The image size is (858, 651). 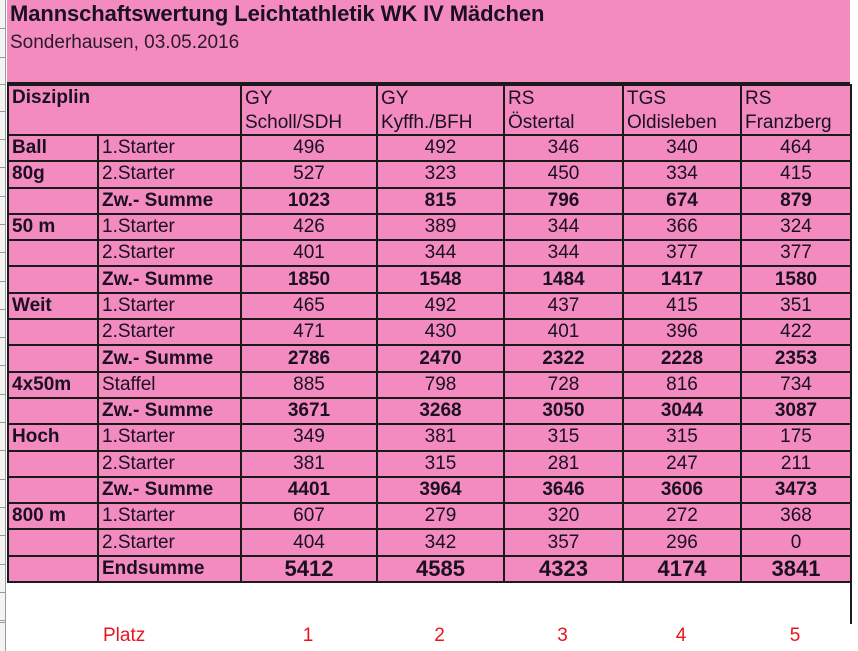 I want to click on score-cell-team-3: 450, so click(x=563, y=174).